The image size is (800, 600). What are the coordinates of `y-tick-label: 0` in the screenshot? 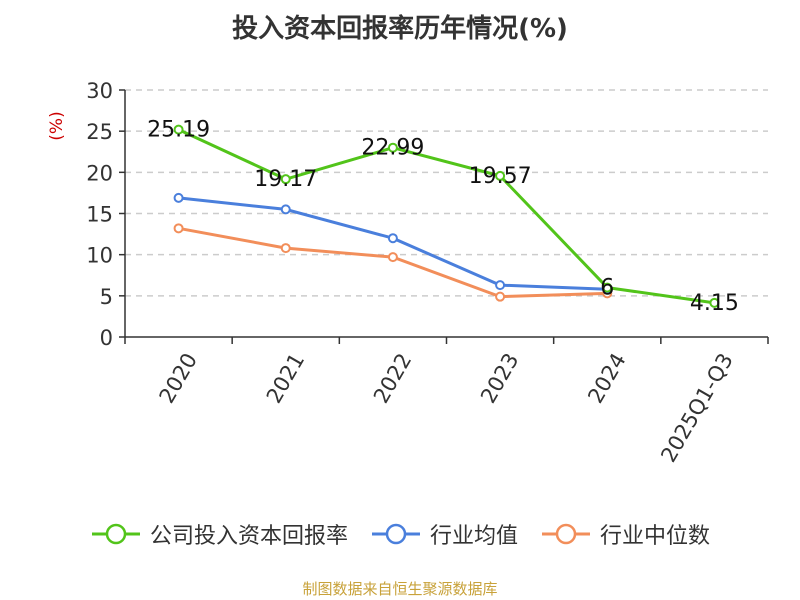 It's located at (106, 338).